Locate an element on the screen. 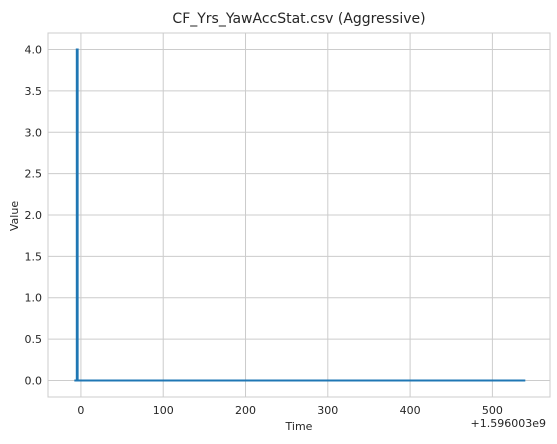  x-tick-label: 500 is located at coordinates (492, 410).